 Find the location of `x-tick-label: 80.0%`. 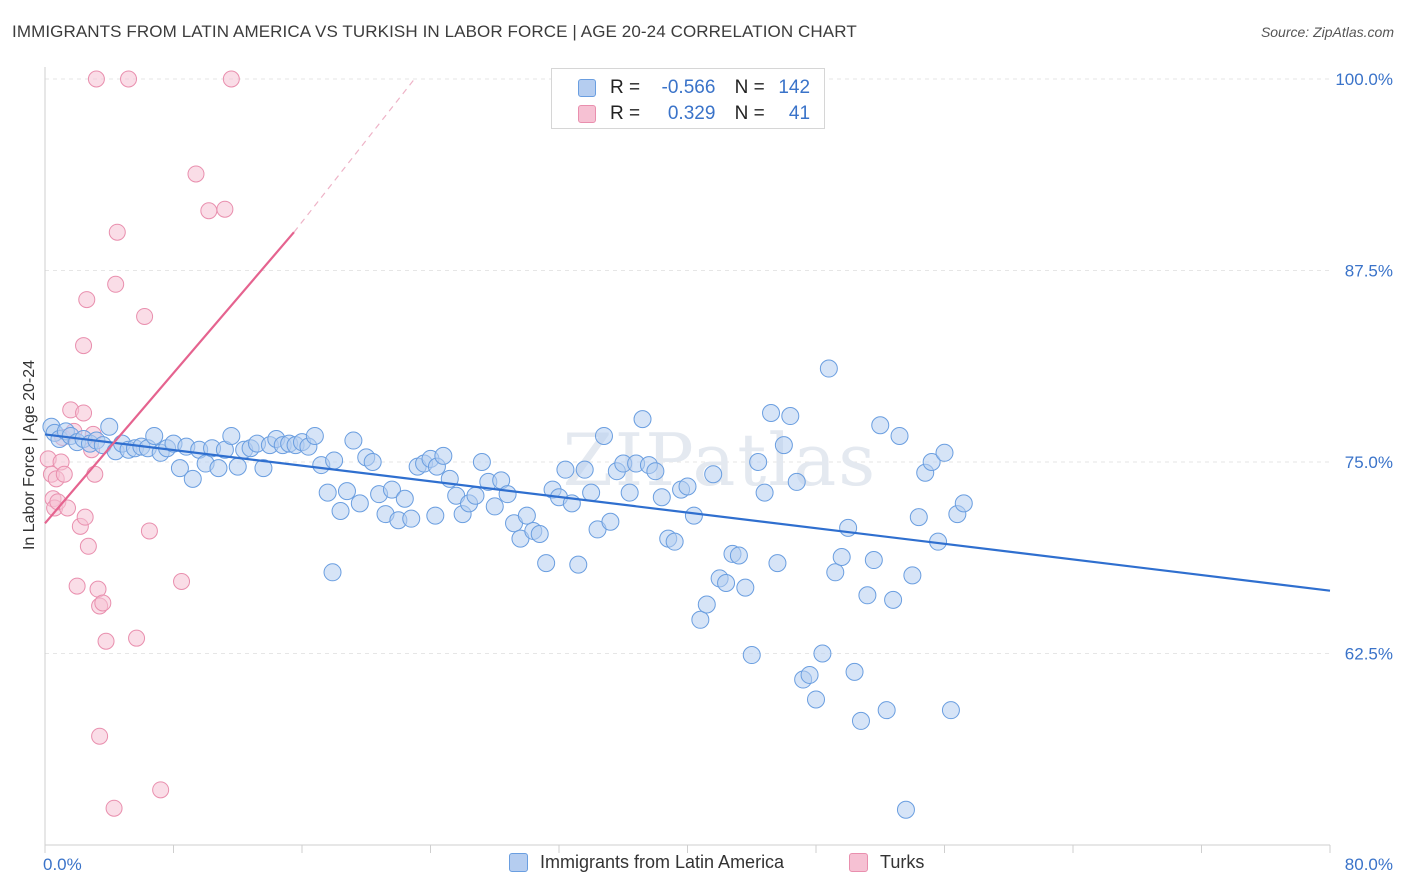

x-tick-label: 80.0% is located at coordinates (1369, 864).